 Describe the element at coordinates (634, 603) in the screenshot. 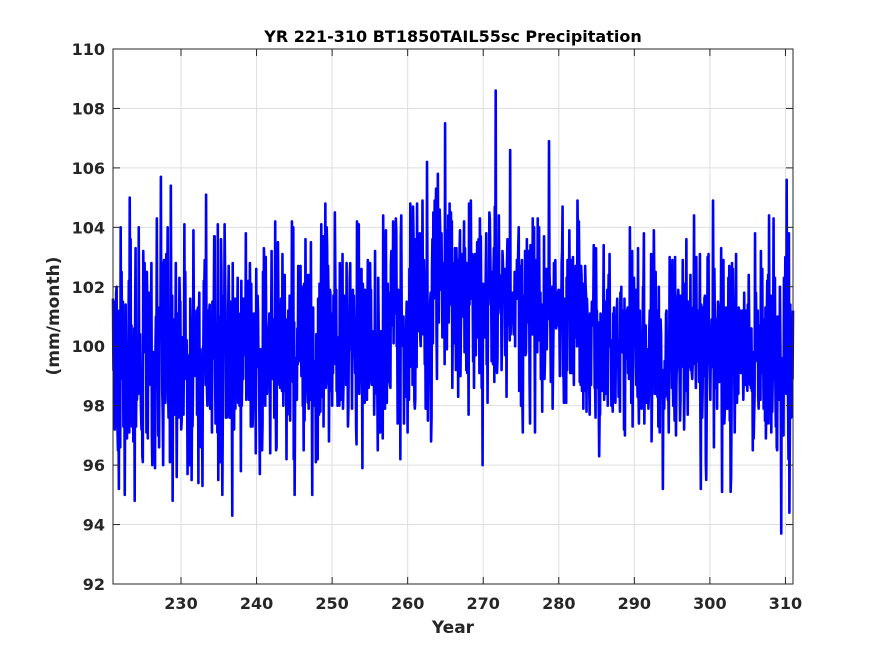

I see `x-tick-label: 290` at that location.